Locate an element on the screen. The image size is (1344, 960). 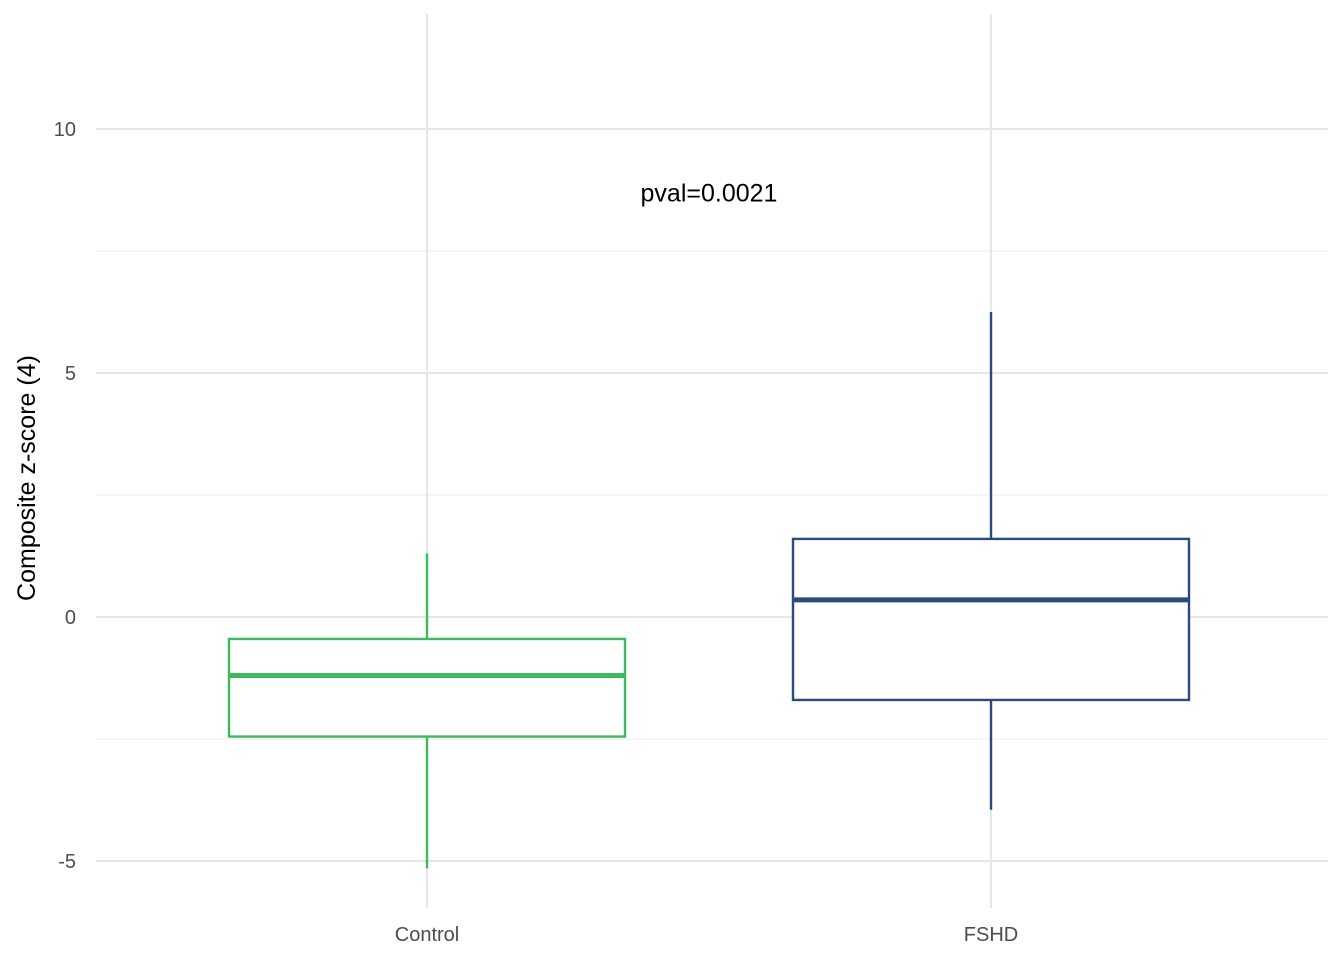
y-axis-title: Composite z-score (4) is located at coordinates (27, 478).